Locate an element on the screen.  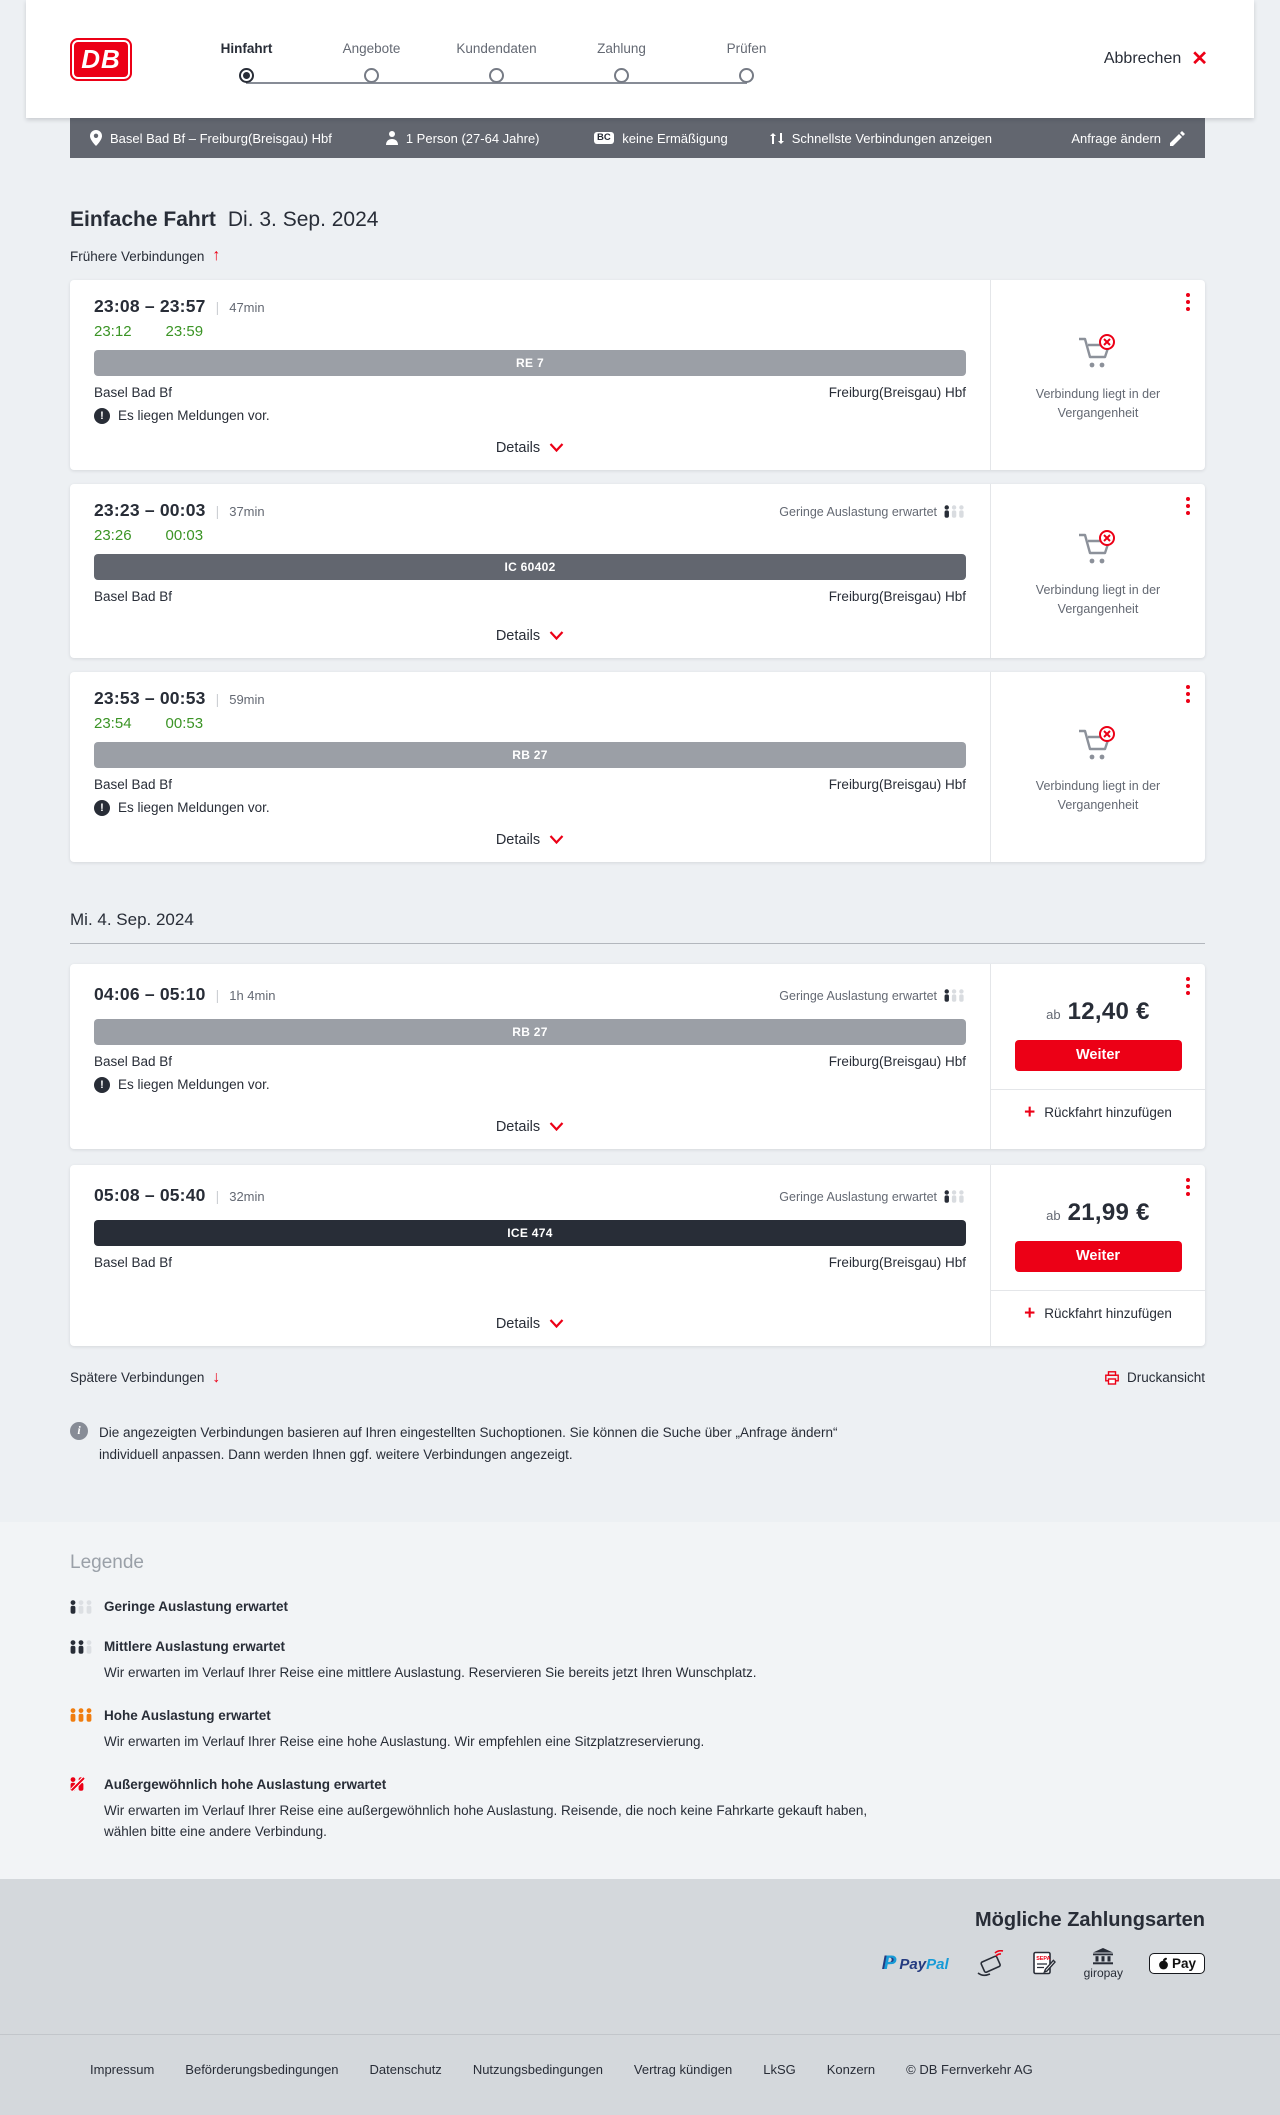
svg-text: SEPA is located at coordinates (1043, 1959).